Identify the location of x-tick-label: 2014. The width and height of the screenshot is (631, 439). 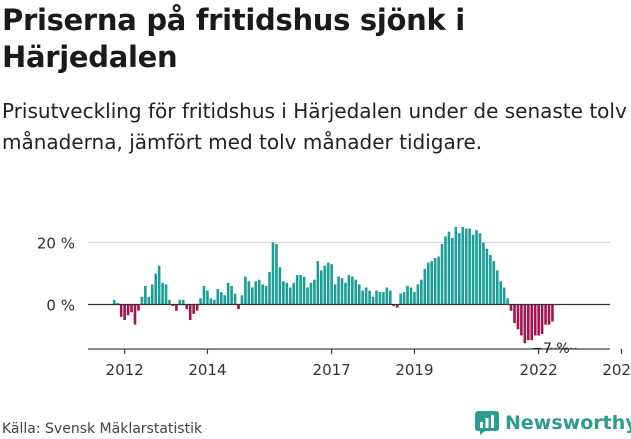
(207, 370).